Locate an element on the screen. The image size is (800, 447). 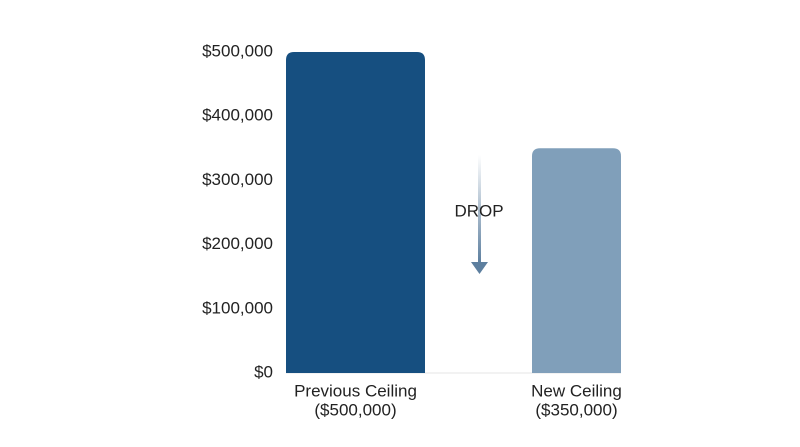
y-tick-label: $200,000 is located at coordinates (237, 243).